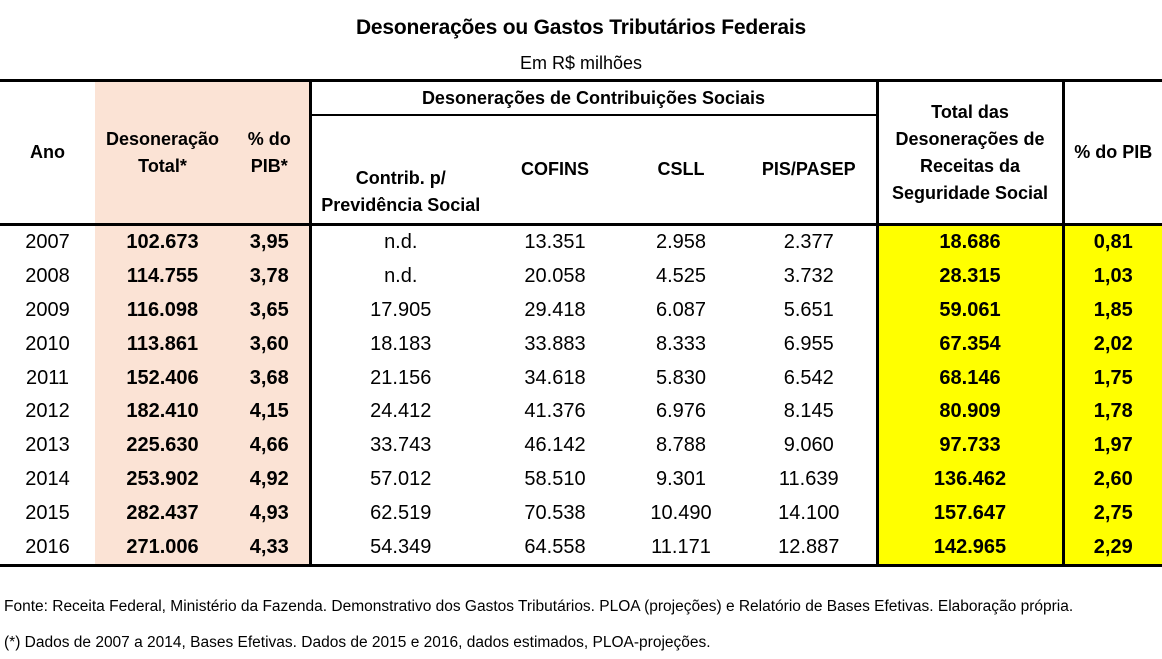  I want to click on cell-contrib-previdencia: 33.743, so click(399, 445).